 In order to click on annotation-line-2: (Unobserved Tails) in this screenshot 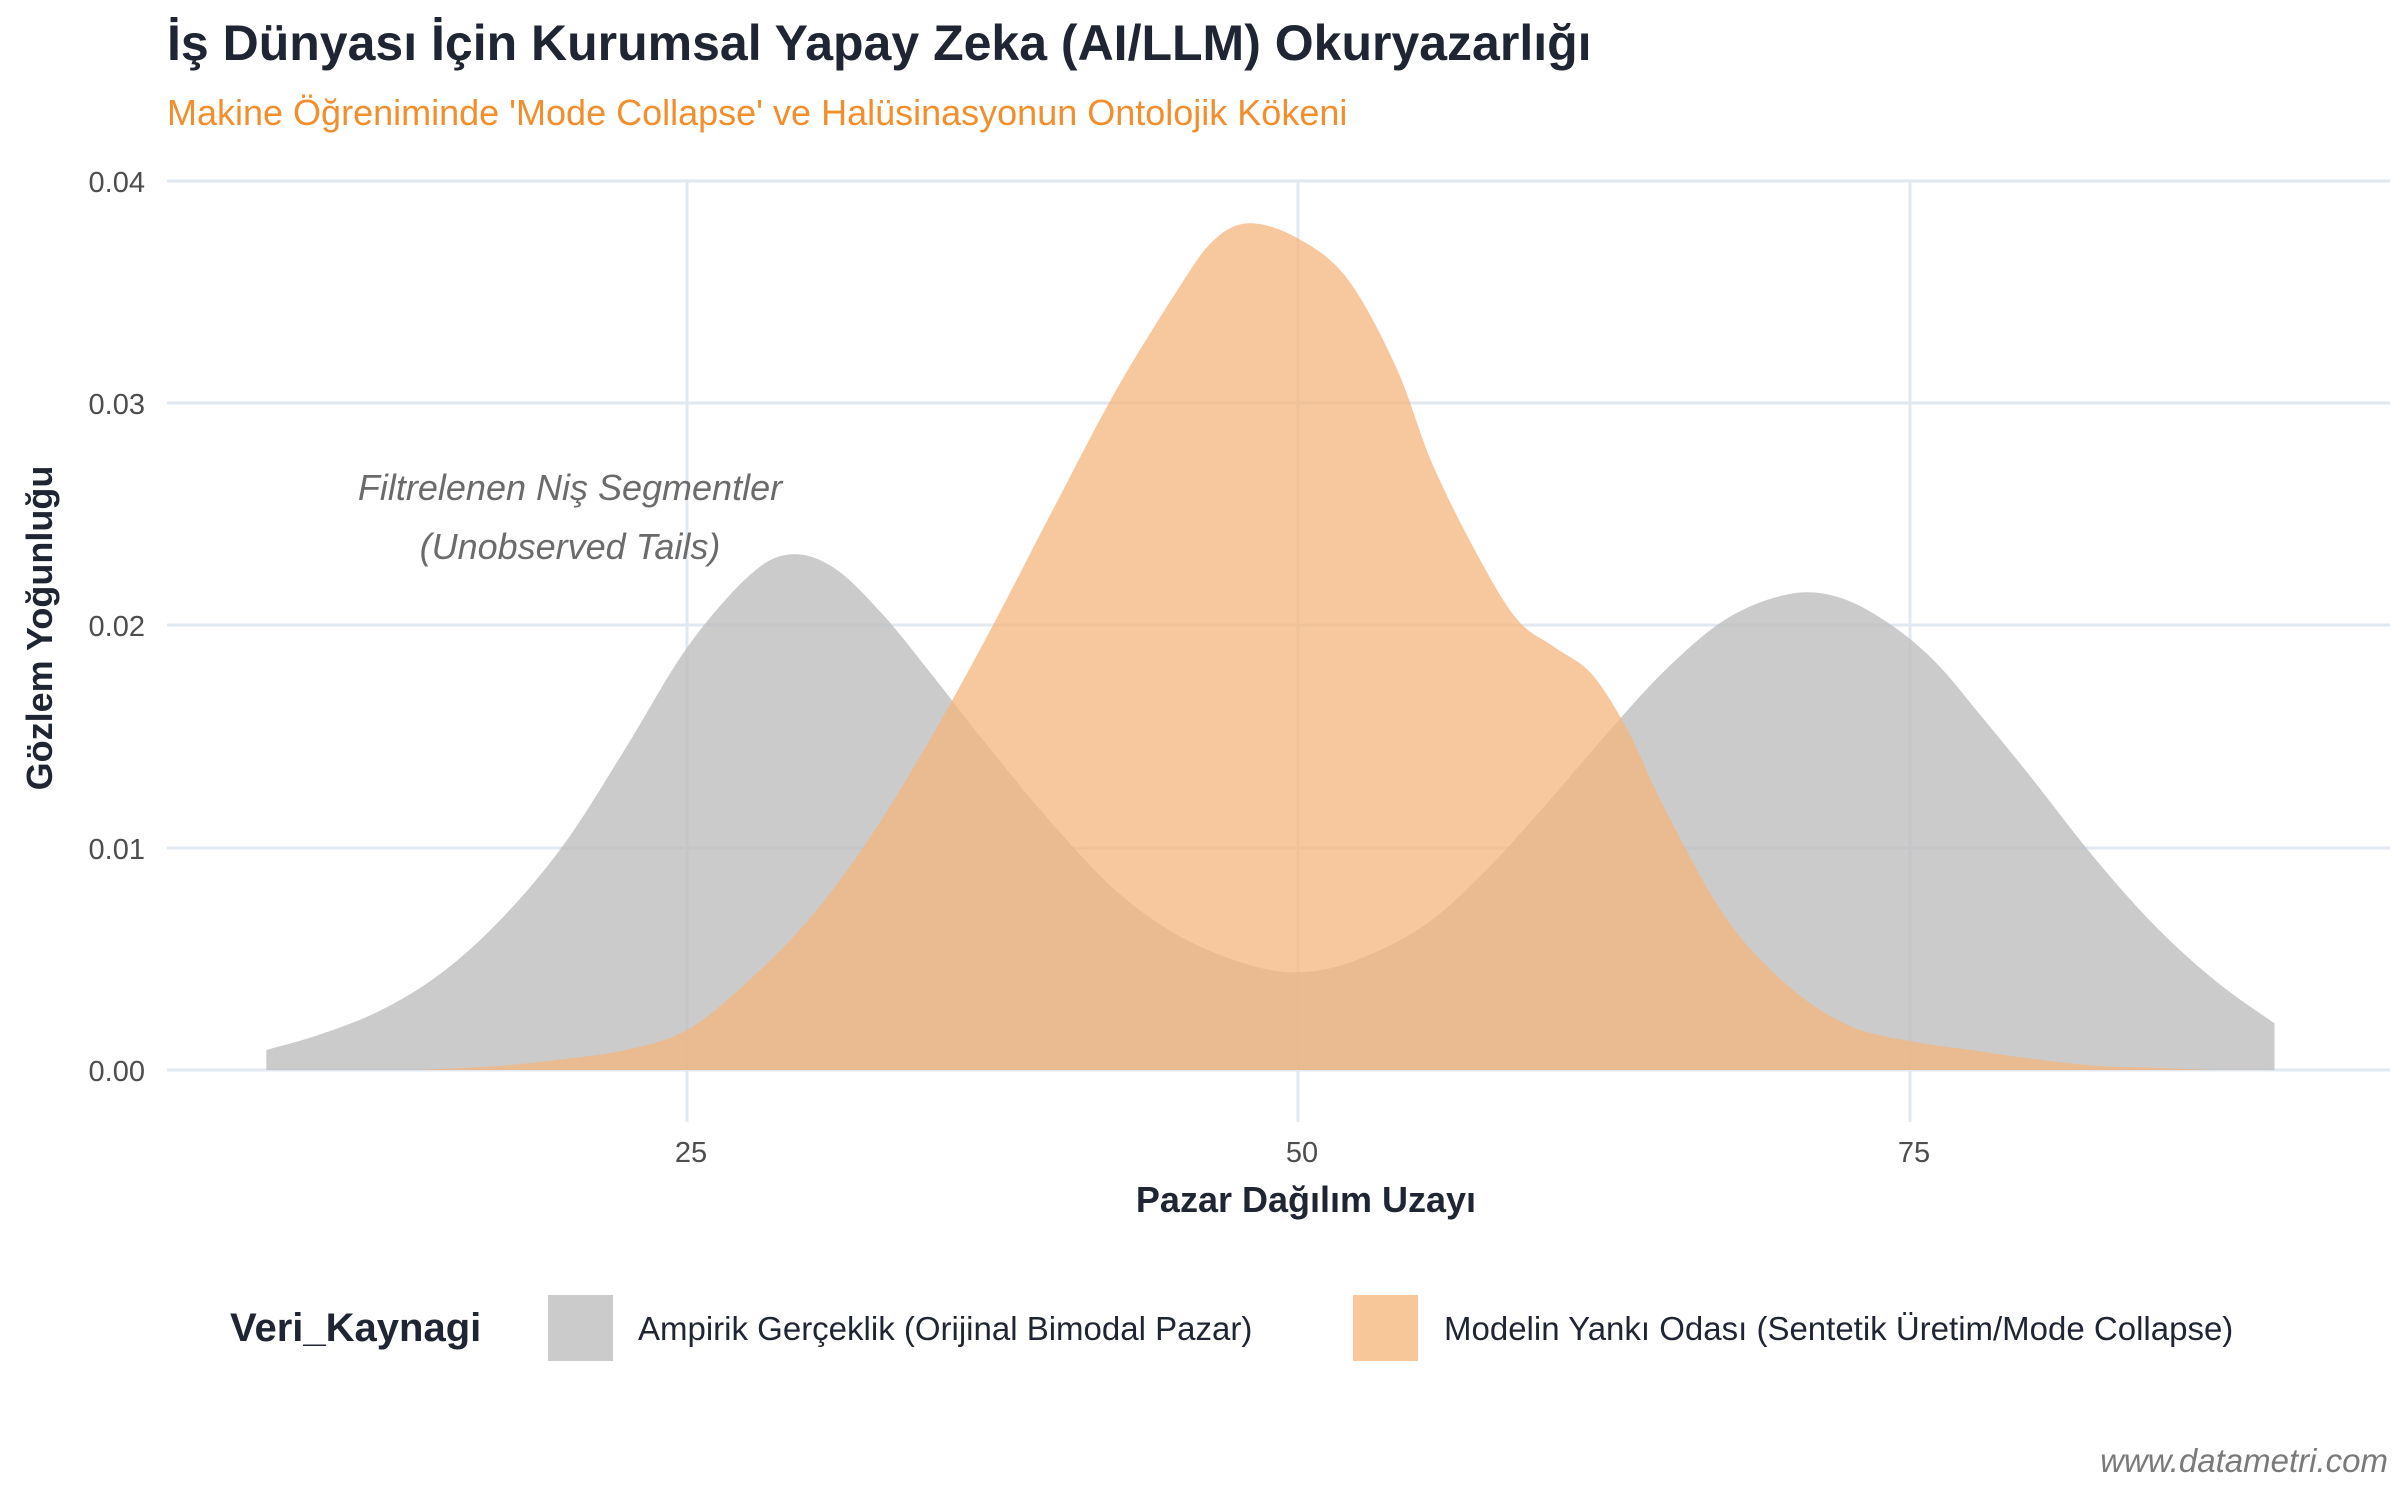, I will do `click(570, 546)`.